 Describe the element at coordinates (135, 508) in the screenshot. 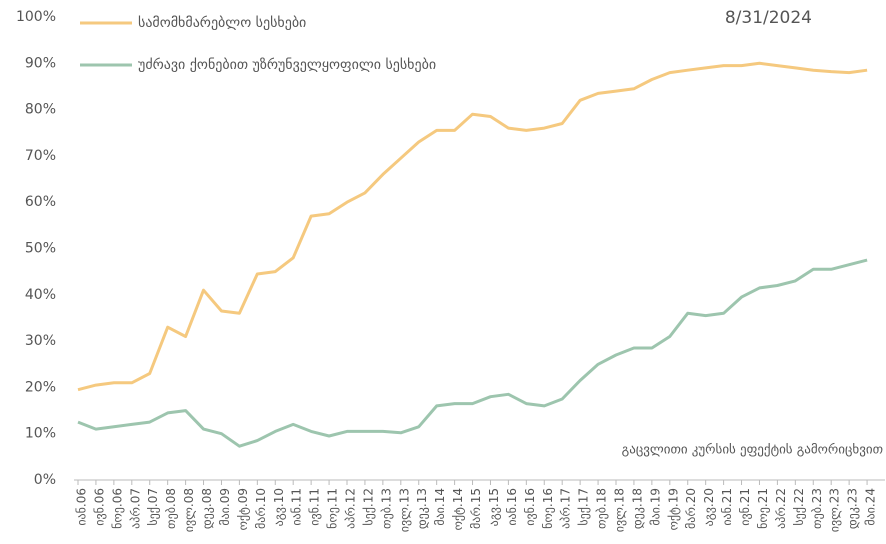

I see `x-tick-label: აპრ.07` at that location.